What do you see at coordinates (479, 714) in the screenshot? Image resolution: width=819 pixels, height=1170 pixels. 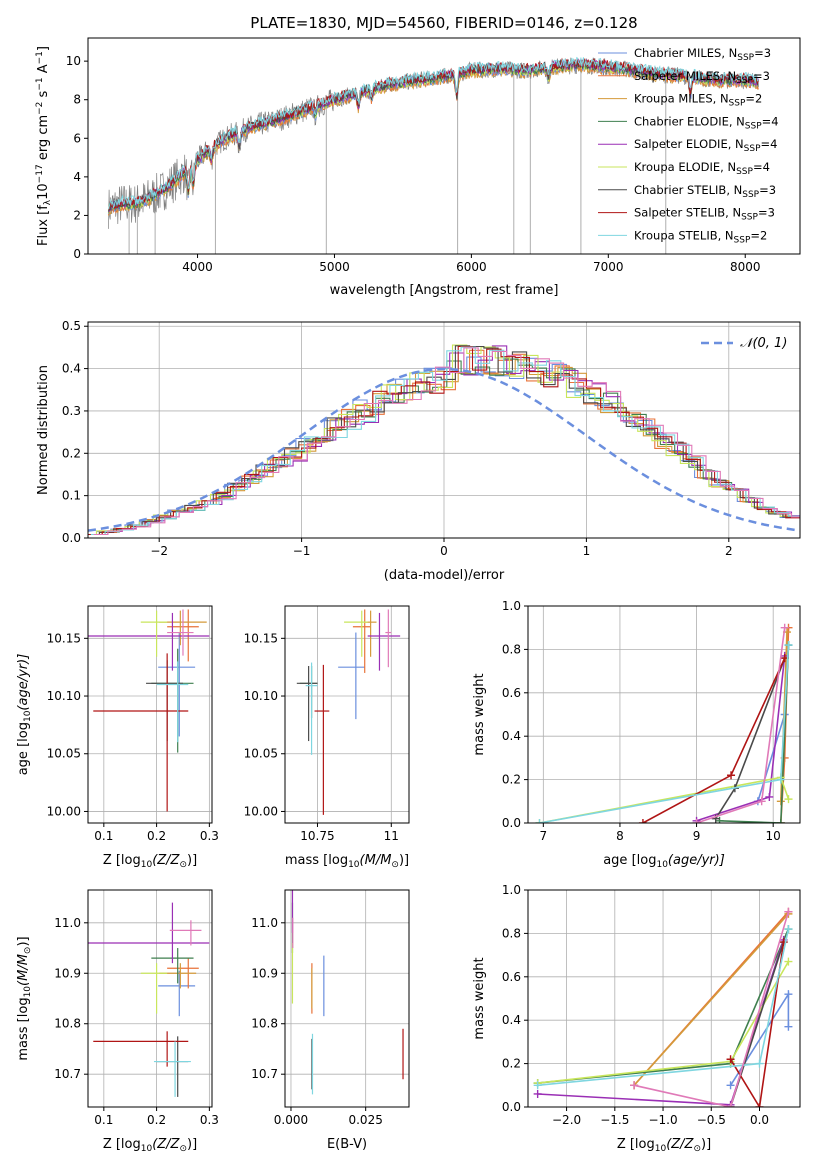 I see `y-axis-label: mass weight` at bounding box center [479, 714].